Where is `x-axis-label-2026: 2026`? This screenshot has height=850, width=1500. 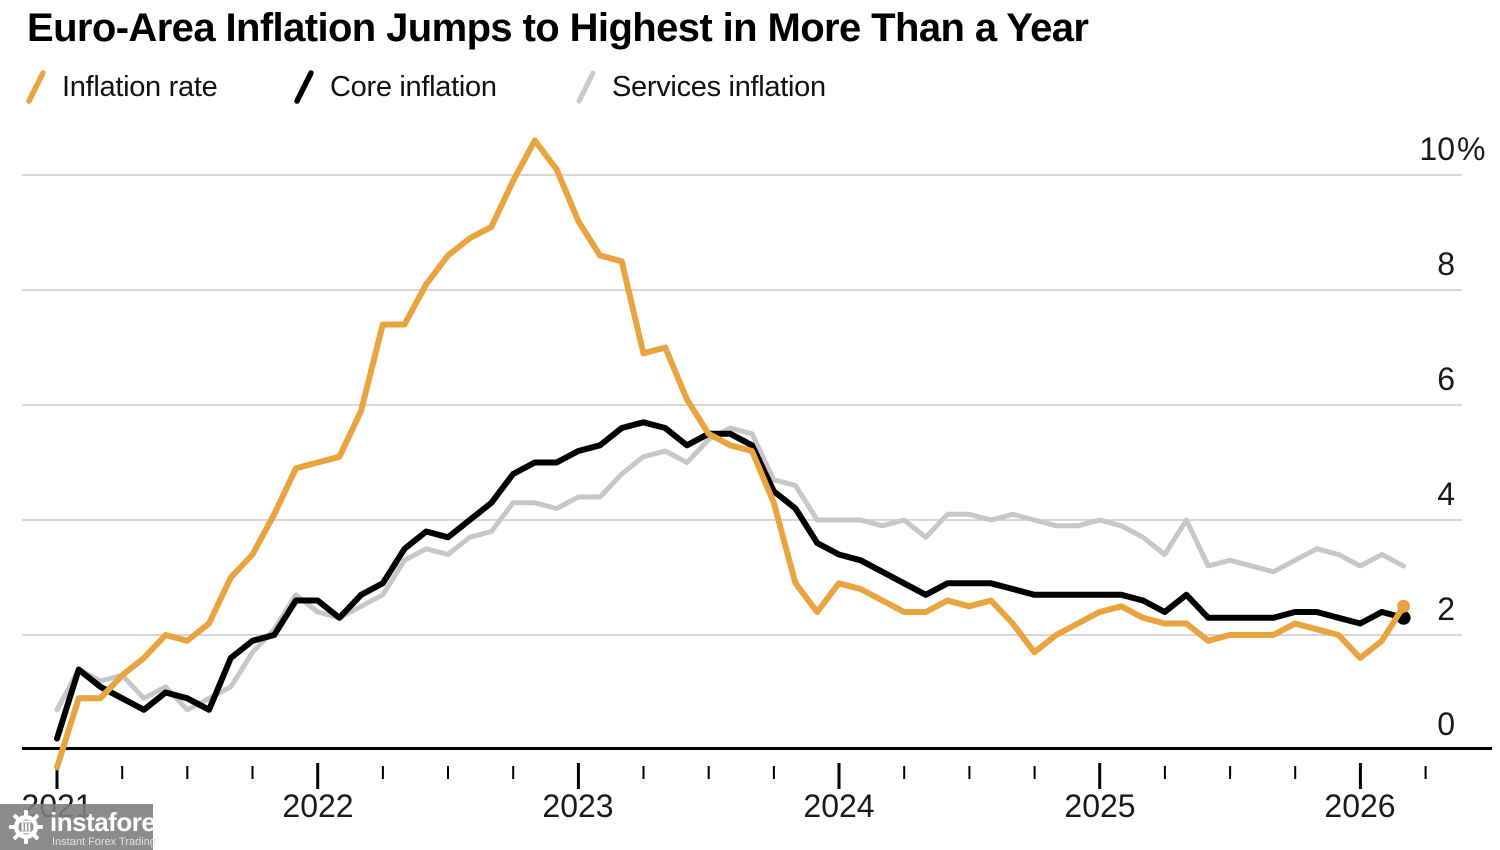 x-axis-label-2026: 2026 is located at coordinates (1360, 806).